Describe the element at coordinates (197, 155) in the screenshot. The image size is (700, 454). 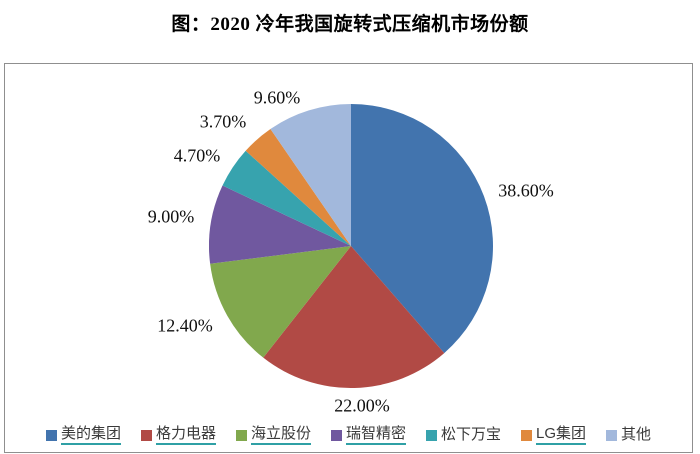
I see `slice-value-label: 4.70%` at that location.